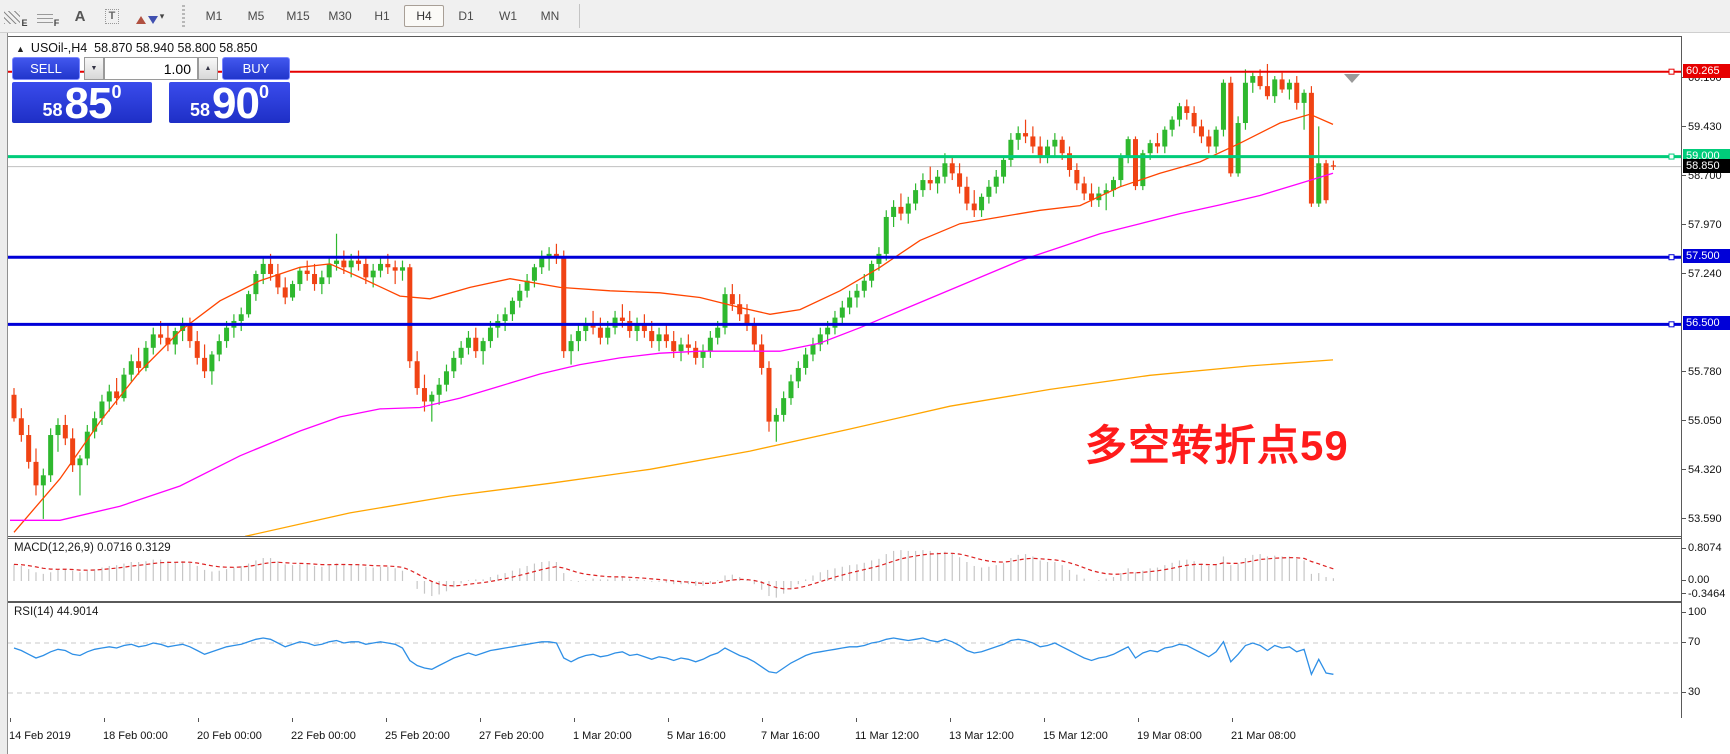 The image size is (1730, 754). I want to click on tab-timeframe-h1: H1, so click(382, 16).